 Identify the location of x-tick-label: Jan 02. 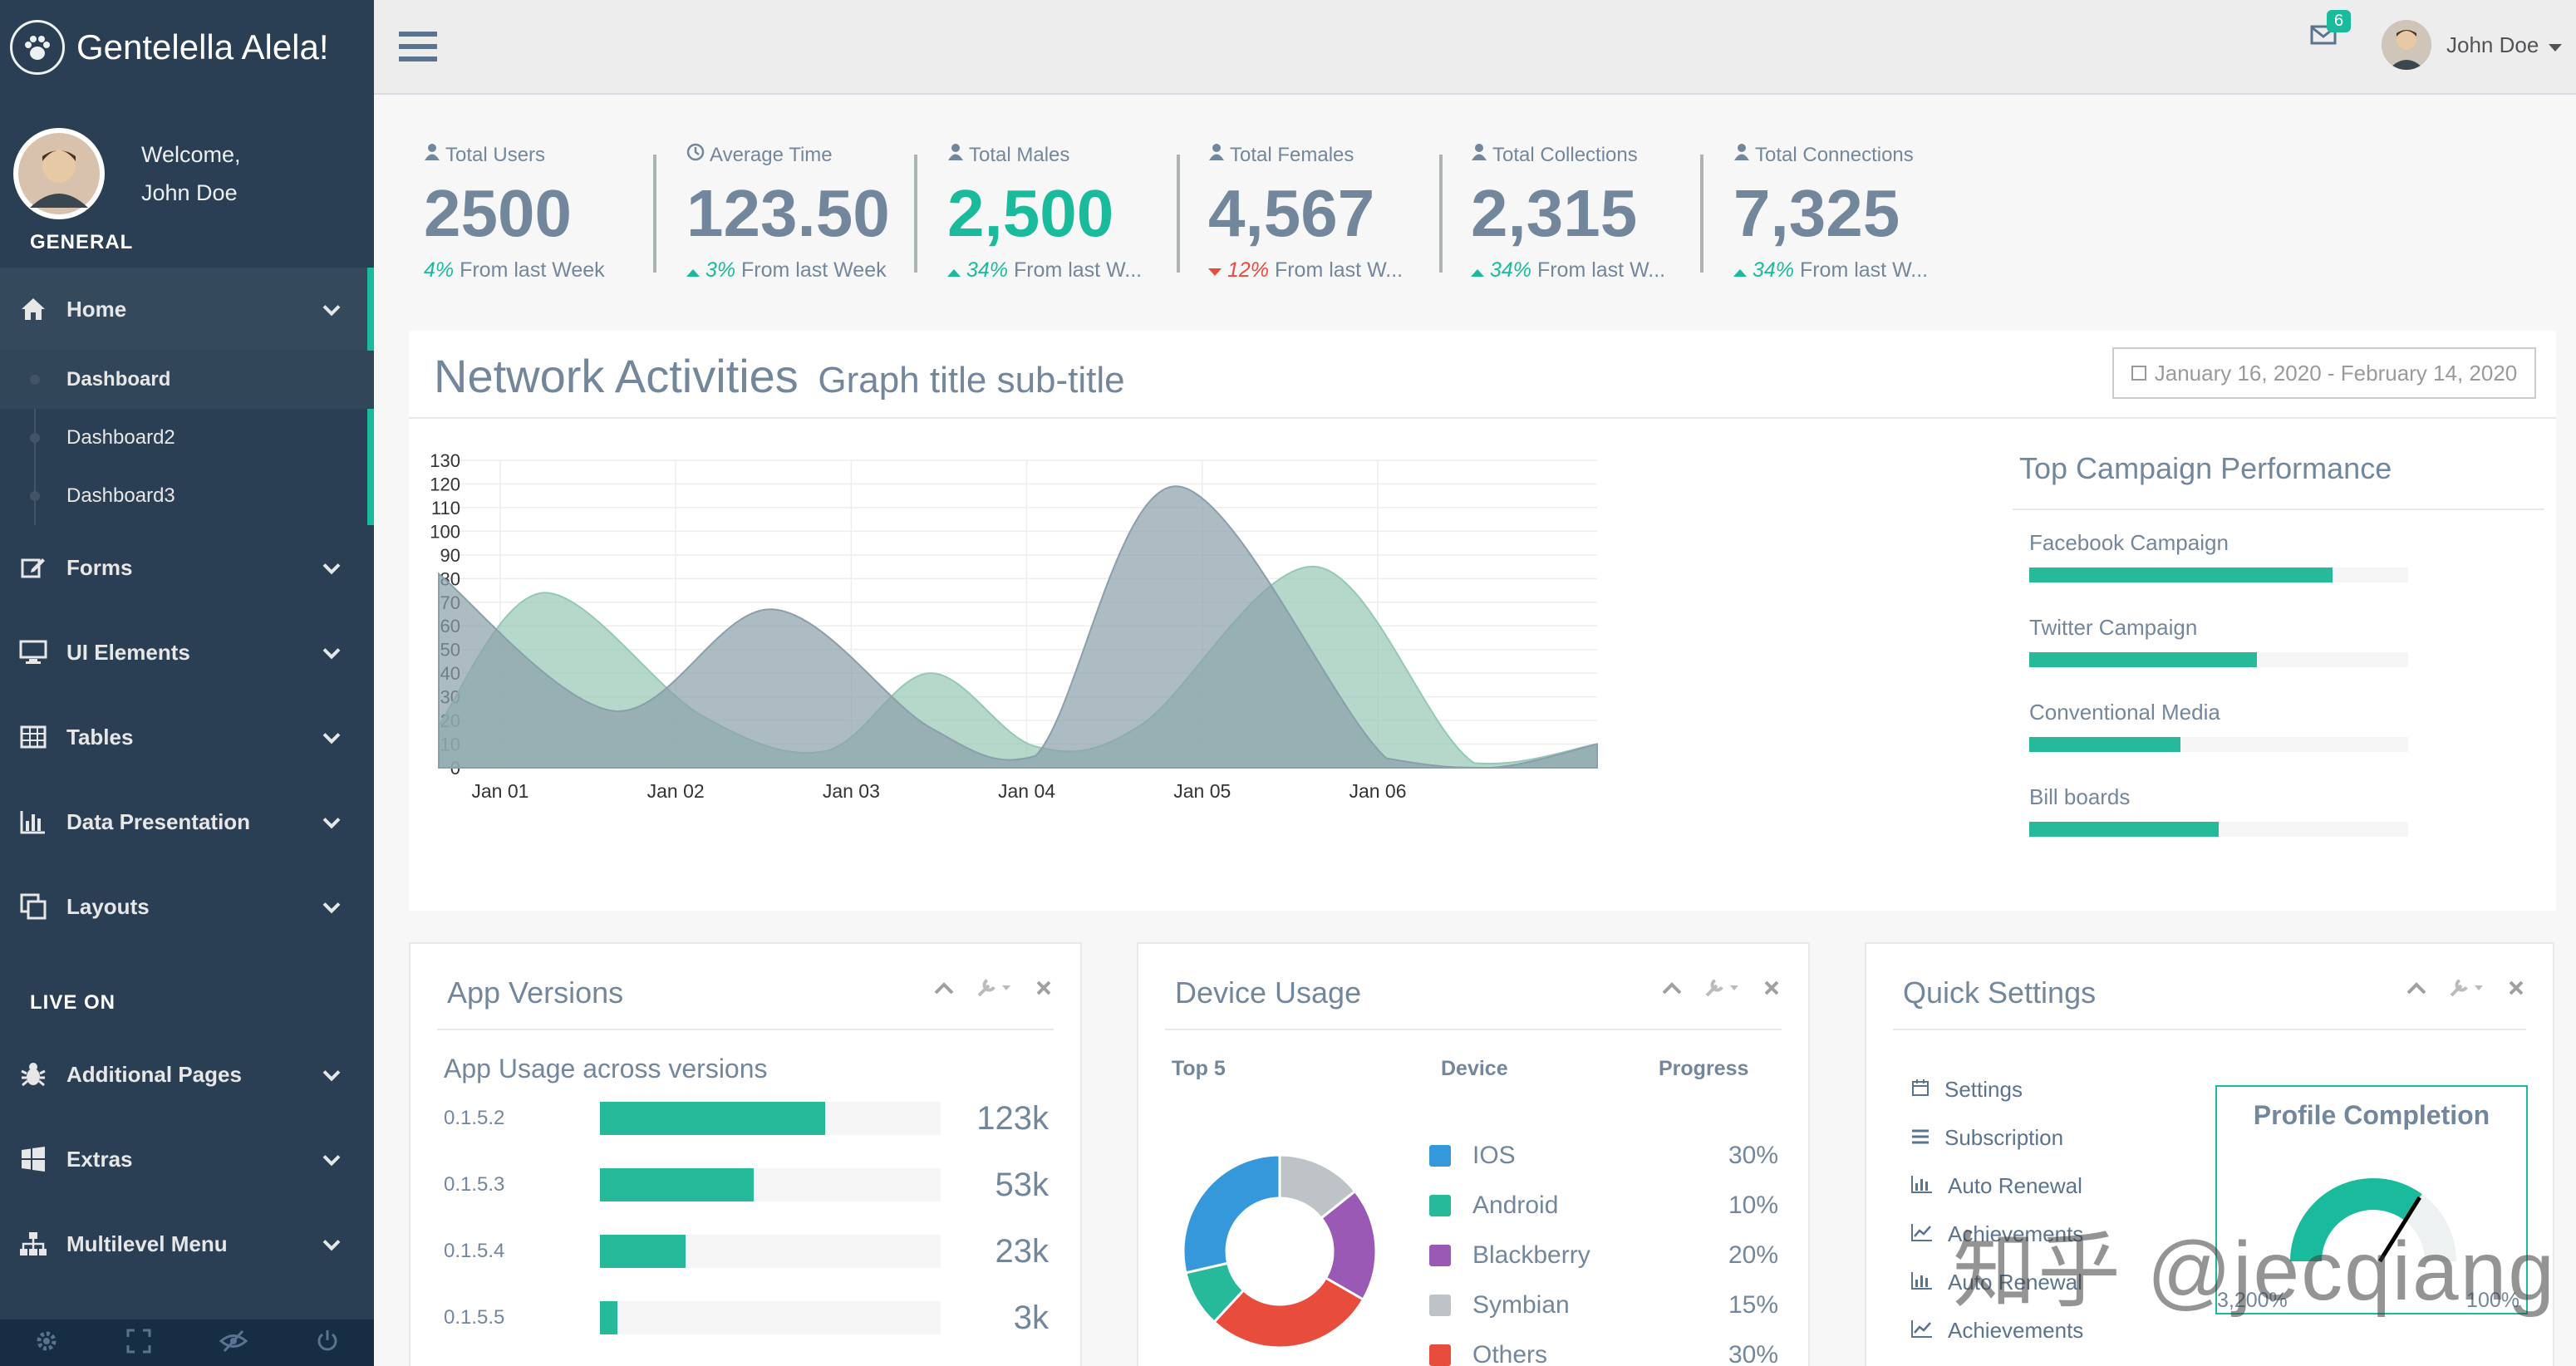
(676, 791).